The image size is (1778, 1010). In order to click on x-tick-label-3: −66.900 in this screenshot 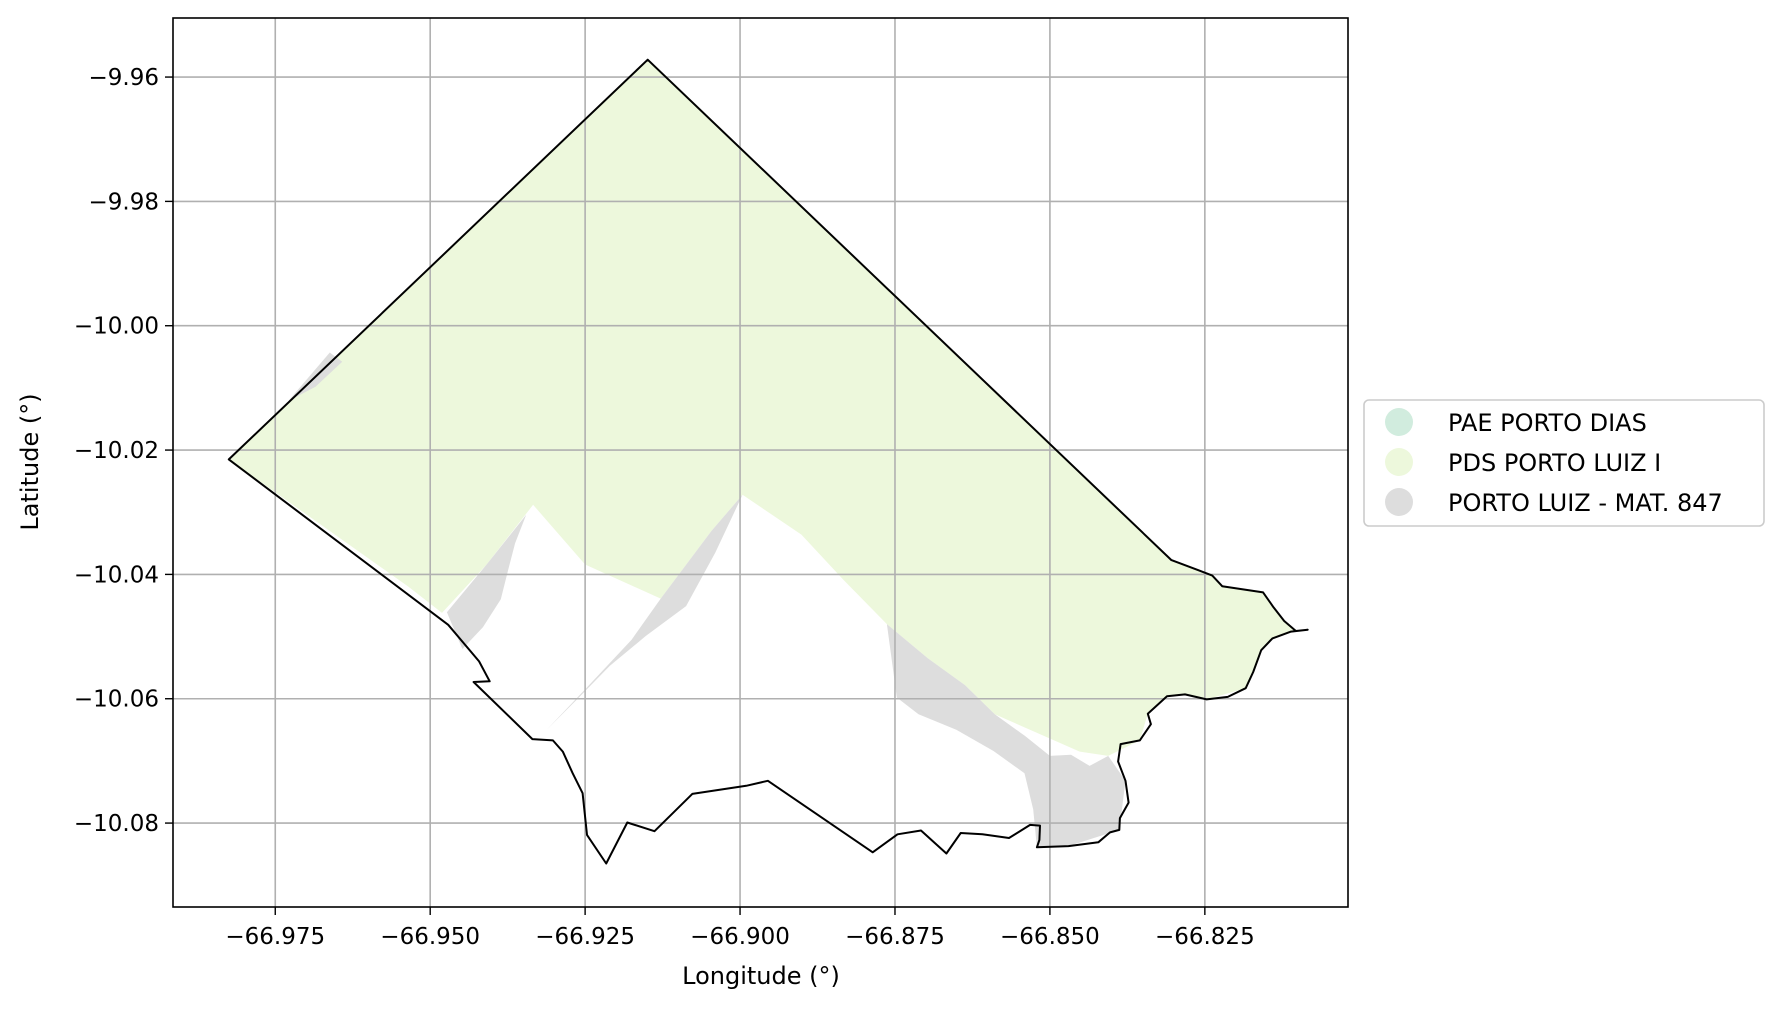, I will do `click(740, 937)`.